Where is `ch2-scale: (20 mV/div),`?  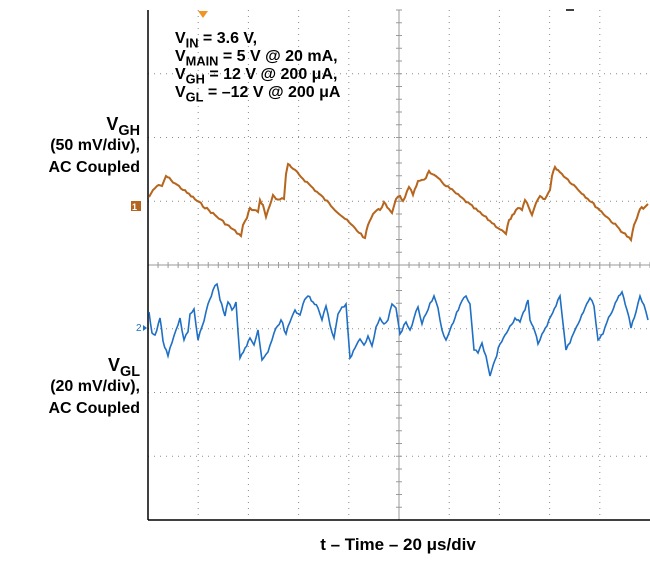 ch2-scale: (20 mV/div), is located at coordinates (95, 386).